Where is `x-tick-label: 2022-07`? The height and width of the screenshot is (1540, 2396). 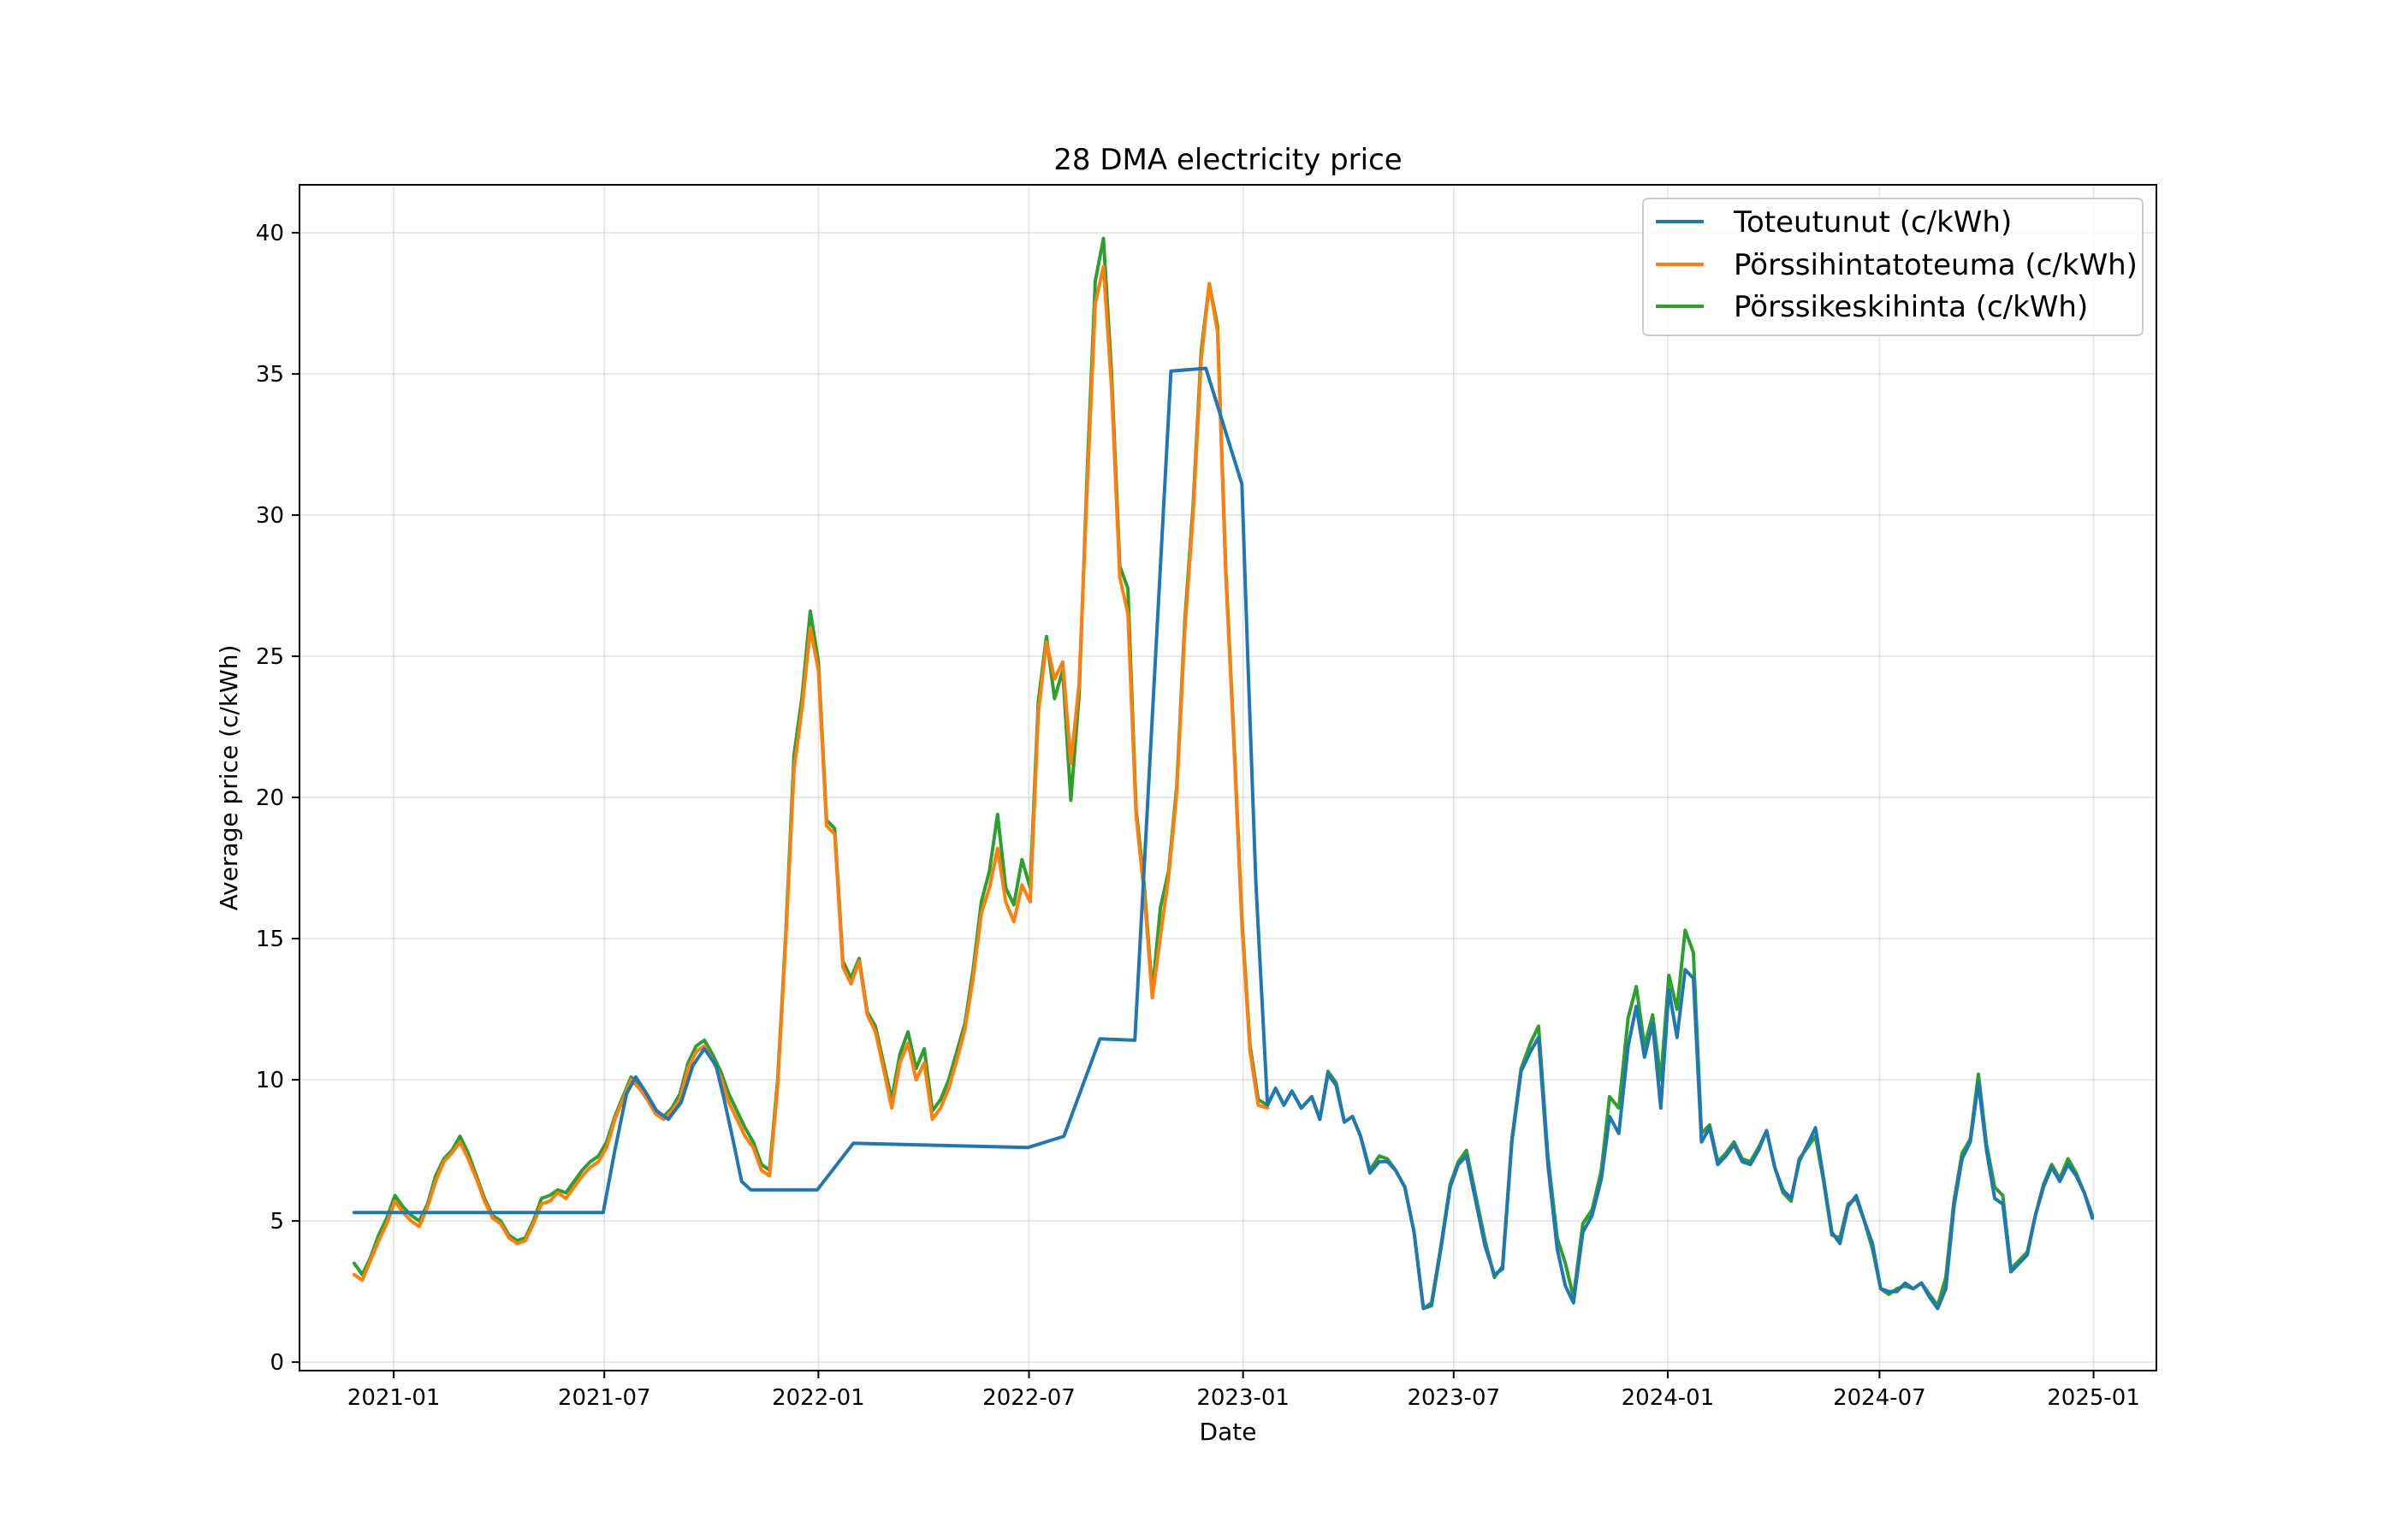 x-tick-label: 2022-07 is located at coordinates (1029, 1398).